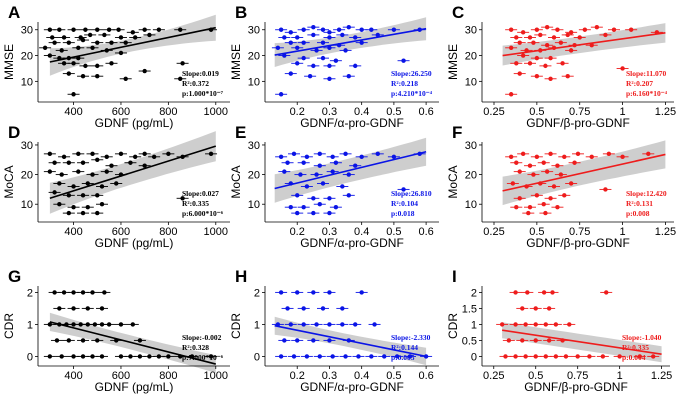  What do you see at coordinates (623, 232) in the screenshot?
I see `x-tick-label: 1` at bounding box center [623, 232].